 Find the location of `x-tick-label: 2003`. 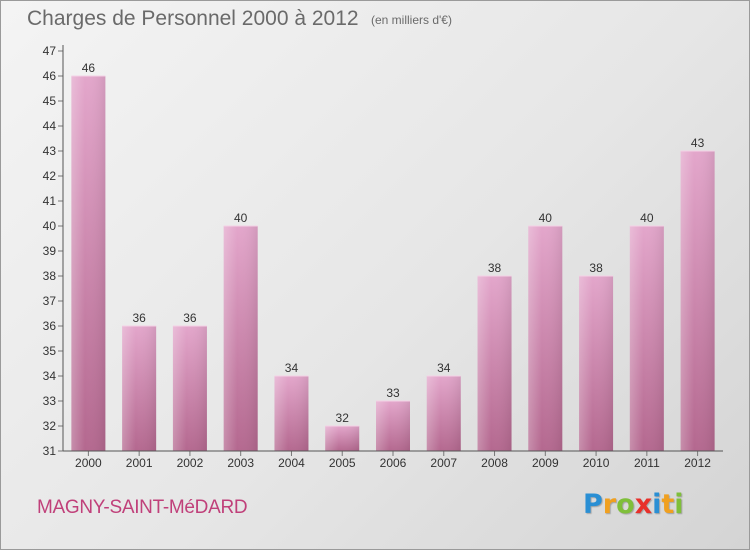

x-tick-label: 2003 is located at coordinates (240, 463).